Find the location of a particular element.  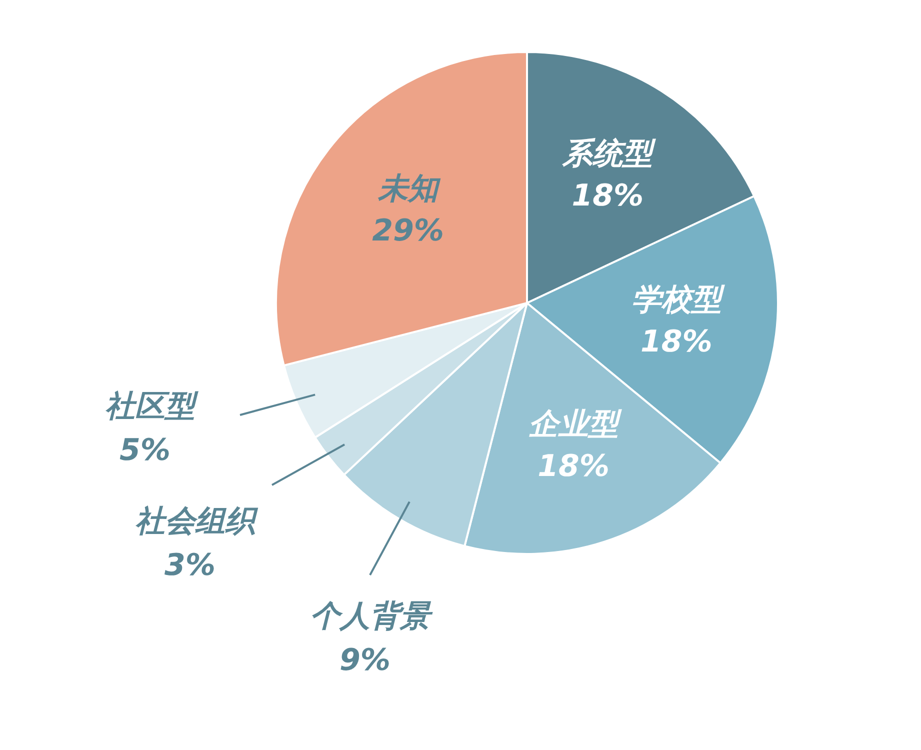

slice-label: 学校型 is located at coordinates (678, 300).